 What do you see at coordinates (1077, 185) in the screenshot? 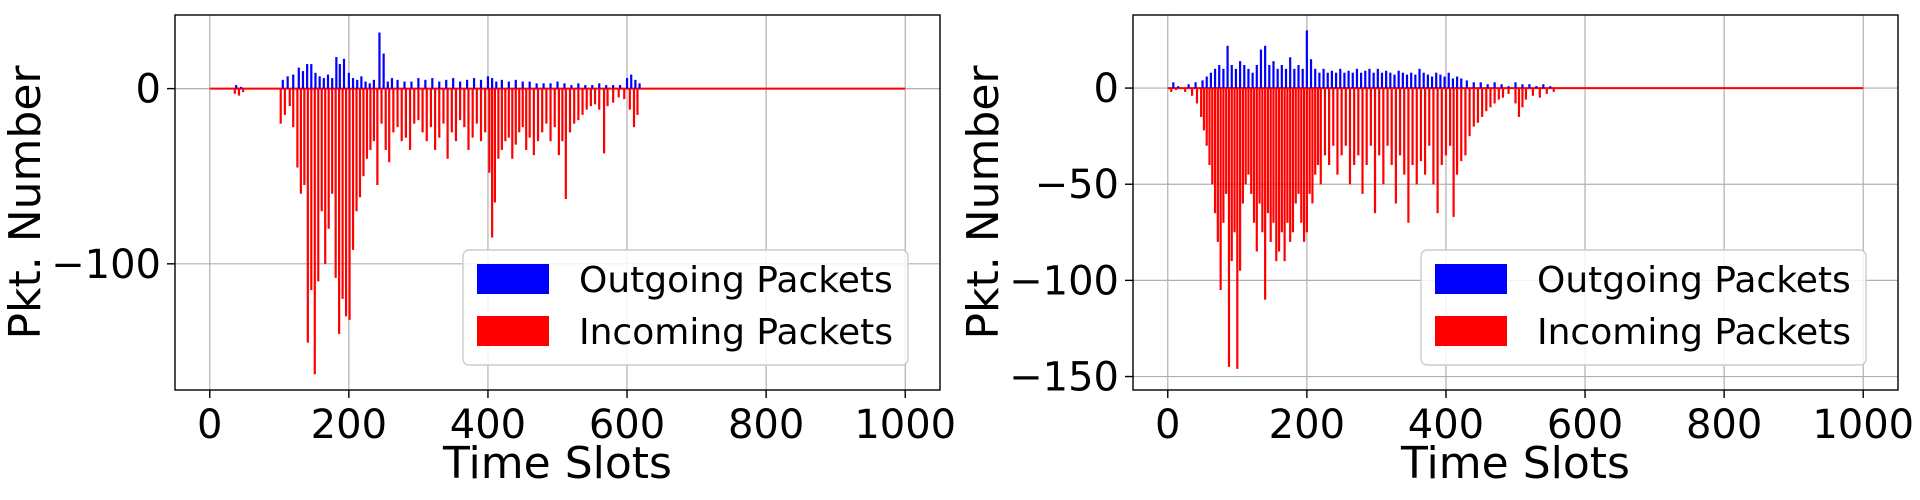
I see `y-tick-label: −50` at bounding box center [1077, 185].